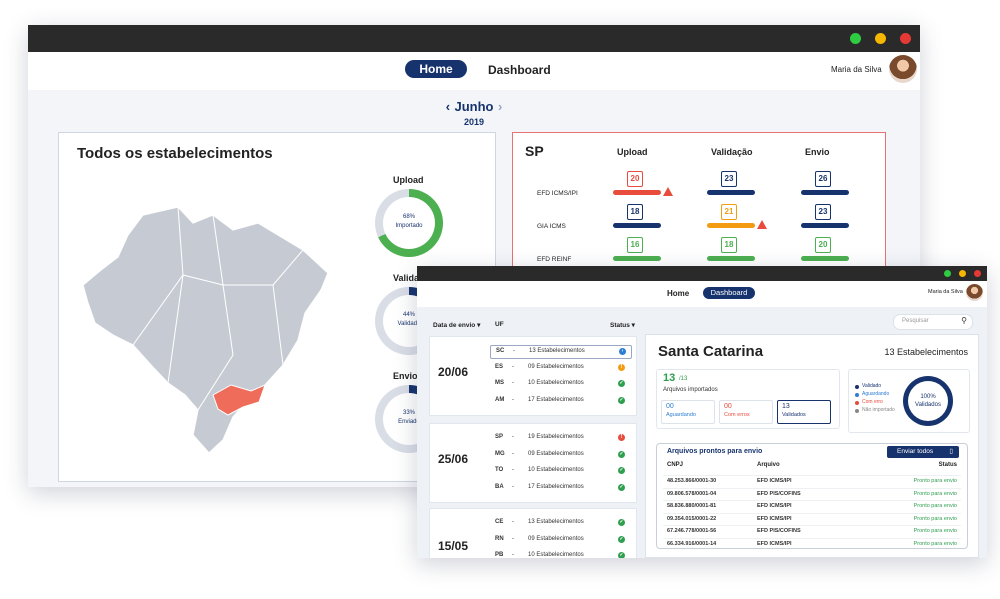 This screenshot has width=1000, height=599. What do you see at coordinates (239, 400) in the screenshot?
I see `highlighted-state-sp` at bounding box center [239, 400].